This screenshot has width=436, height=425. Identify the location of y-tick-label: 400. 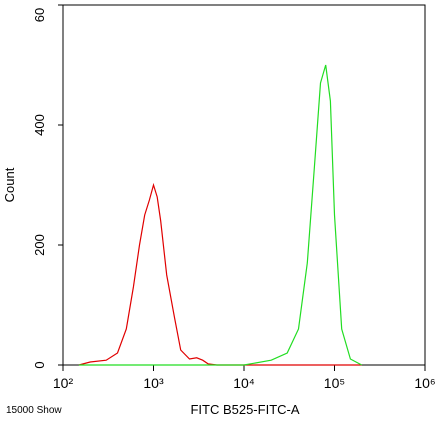
(39, 125).